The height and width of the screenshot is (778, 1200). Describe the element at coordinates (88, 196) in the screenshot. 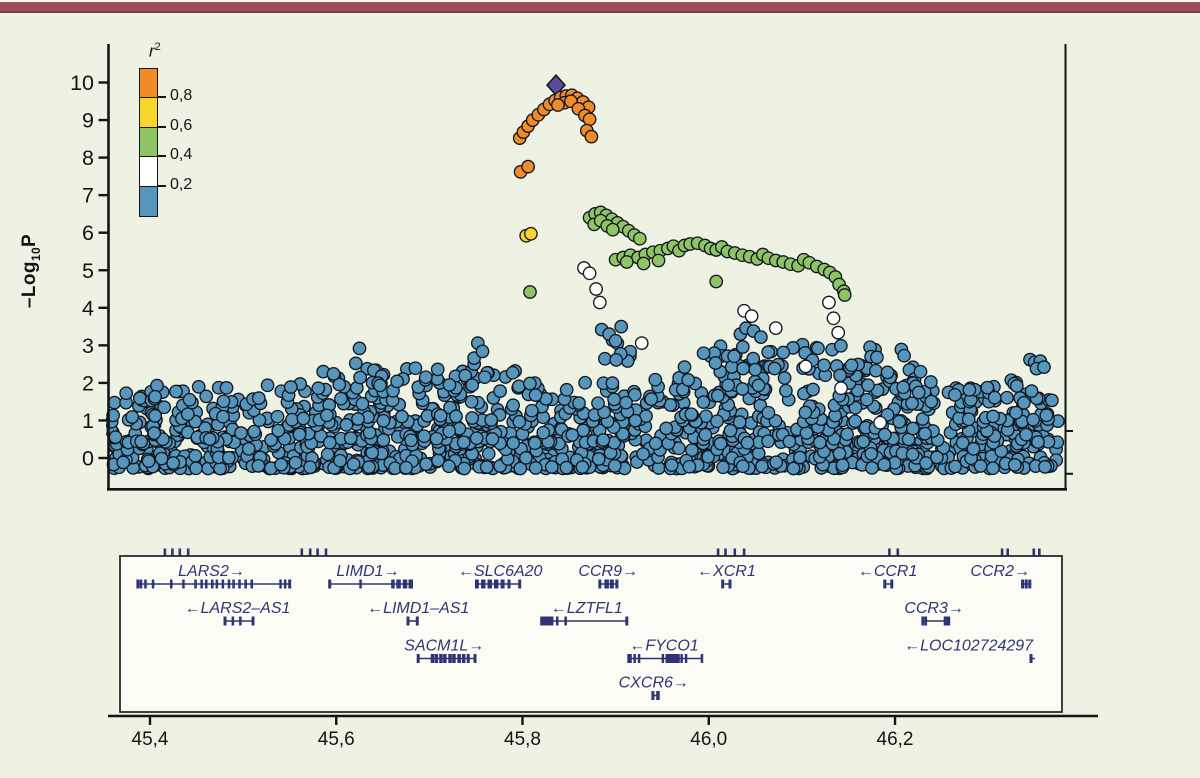

I see `y-tick-label: 7` at that location.